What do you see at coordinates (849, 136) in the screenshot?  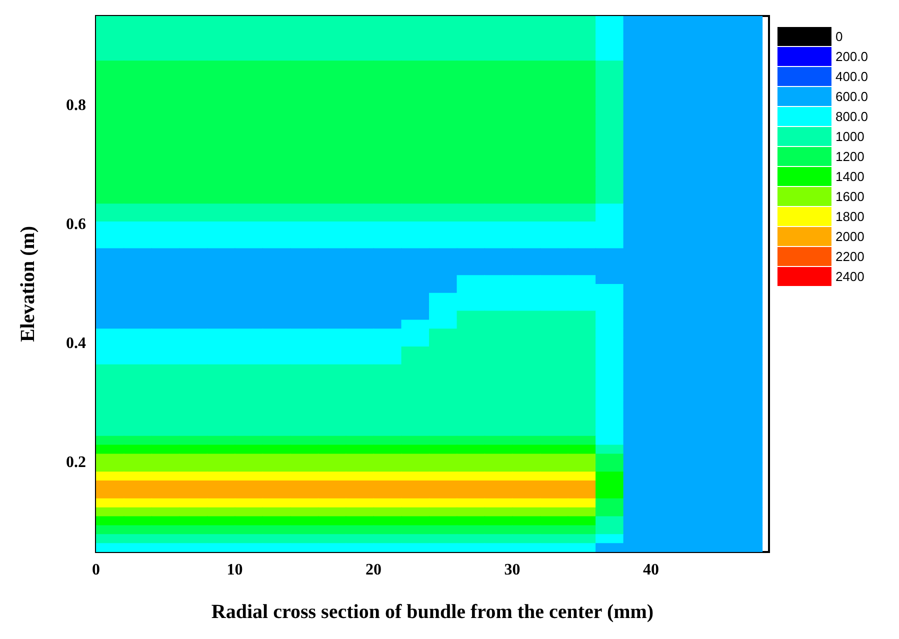 I see `color-bar-label: 1000` at bounding box center [849, 136].